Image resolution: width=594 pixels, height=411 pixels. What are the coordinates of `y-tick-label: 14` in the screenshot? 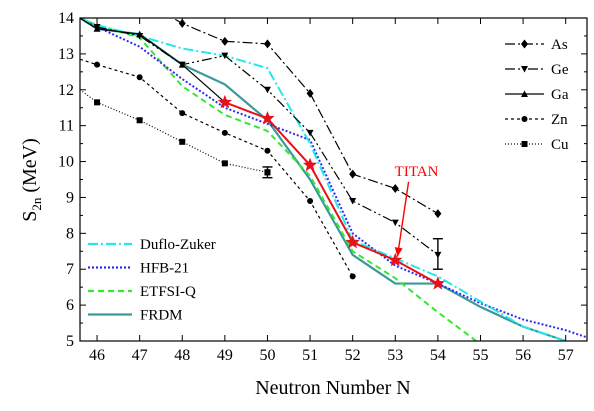 It's located at (66, 18).